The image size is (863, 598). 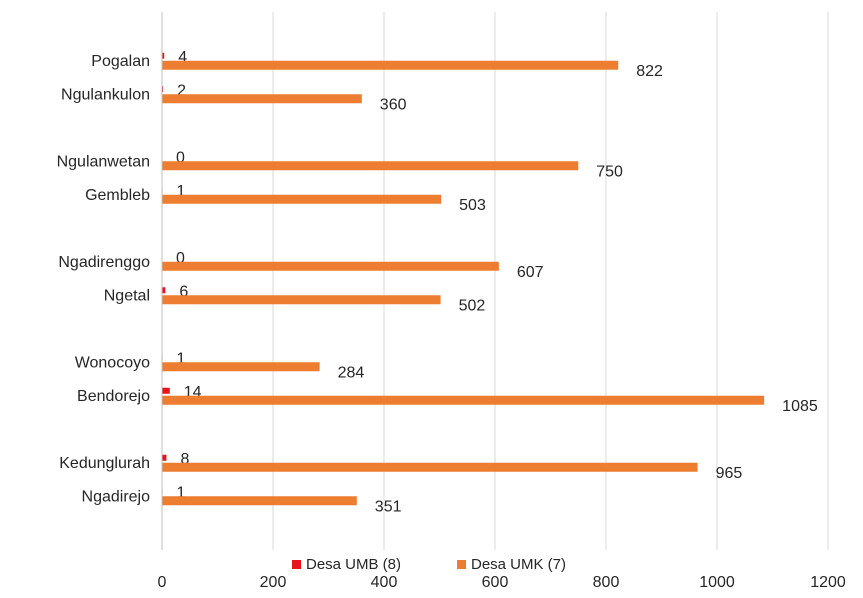 I want to click on value-label: 965, so click(x=729, y=473).